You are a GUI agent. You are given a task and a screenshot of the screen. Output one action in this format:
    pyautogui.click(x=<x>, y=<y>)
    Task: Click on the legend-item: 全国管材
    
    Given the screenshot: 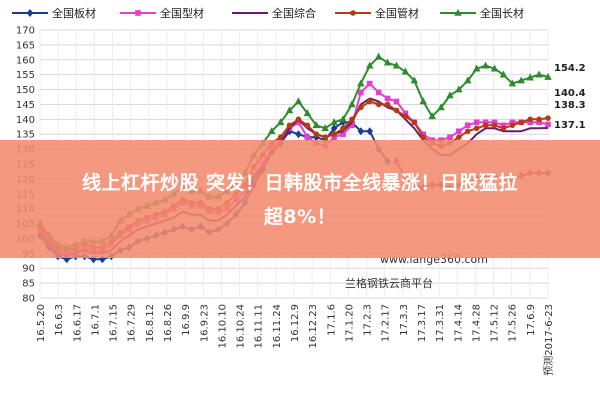 What is the action you would take?
    pyautogui.click(x=377, y=13)
    